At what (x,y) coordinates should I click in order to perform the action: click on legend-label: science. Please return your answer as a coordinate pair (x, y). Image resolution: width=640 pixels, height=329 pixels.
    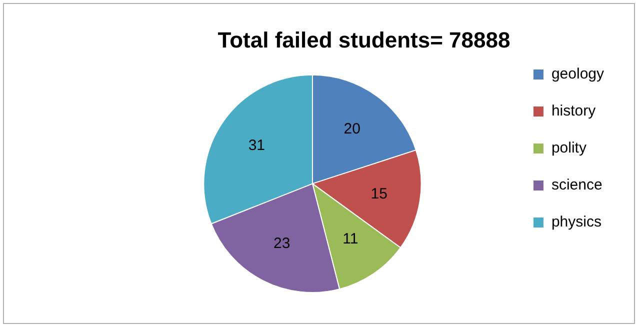
    Looking at the image, I should click on (576, 185).